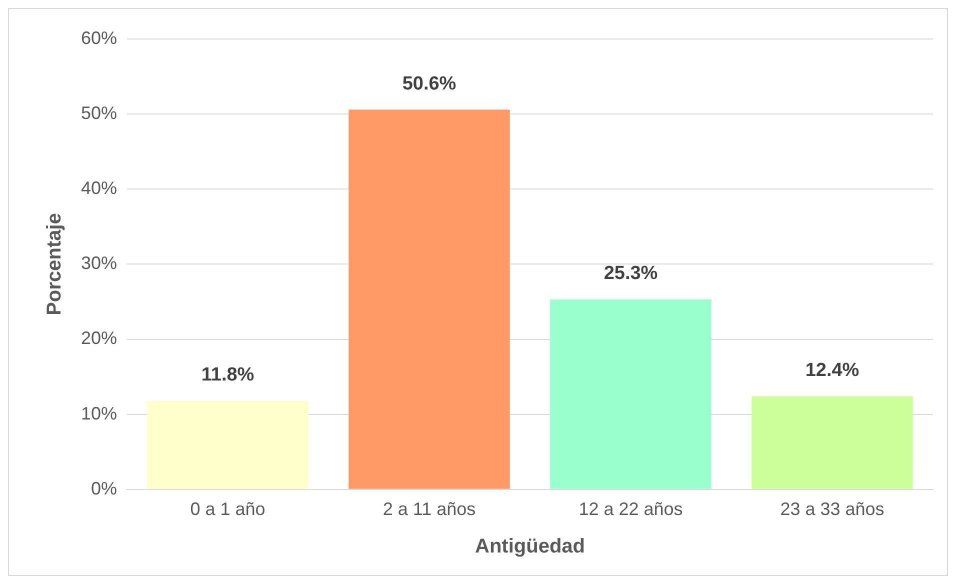 This screenshot has height=584, width=956. Describe the element at coordinates (104, 488) in the screenshot. I see `y-tick-label: 0%` at that location.